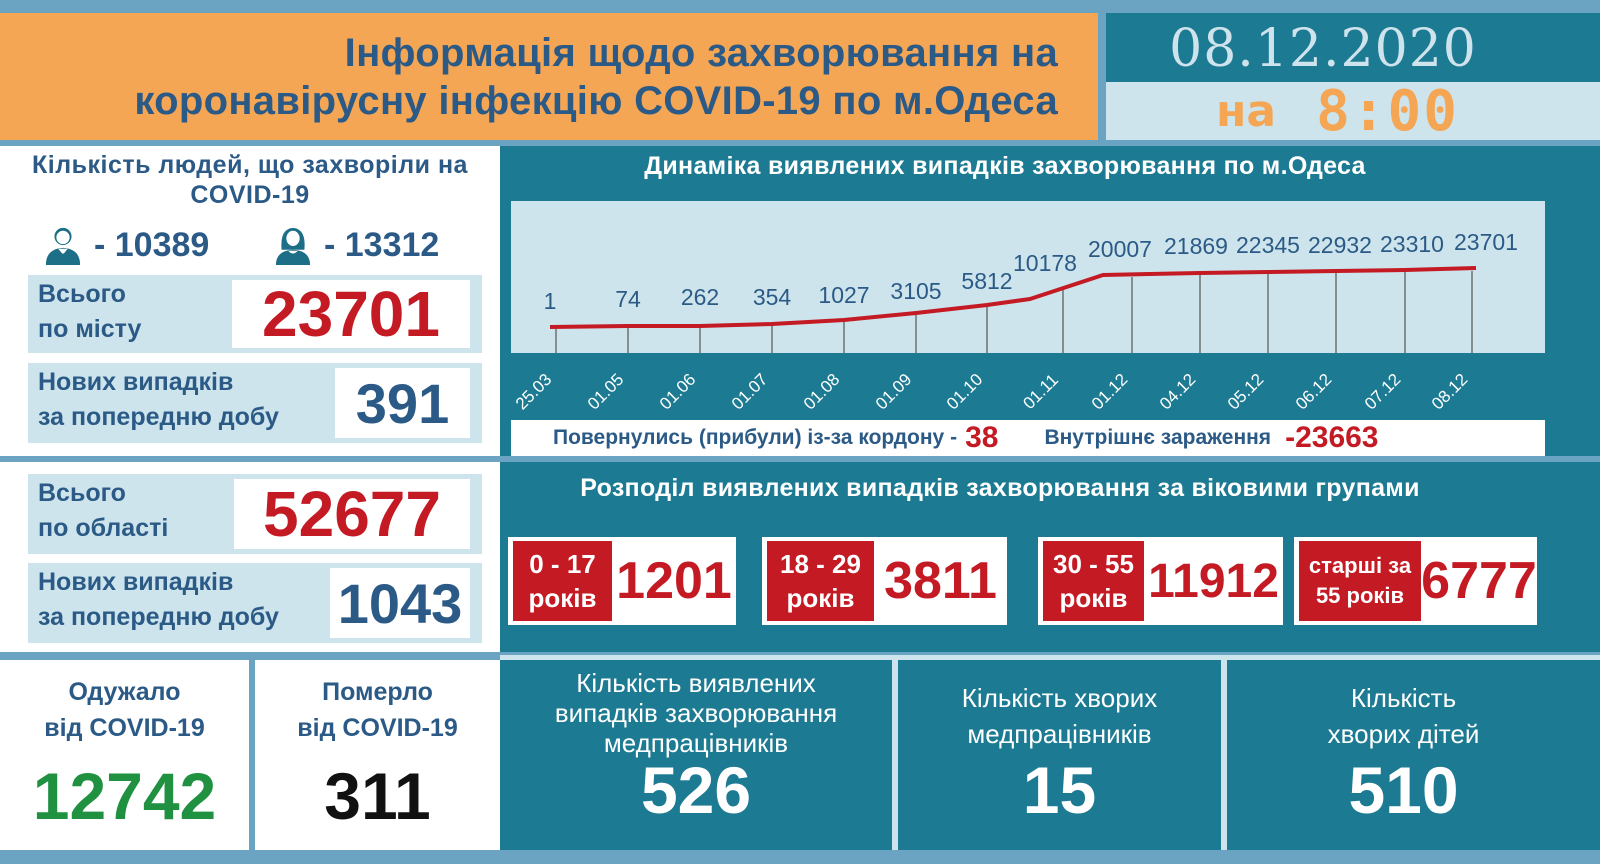  Describe the element at coordinates (89, 312) in the screenshot. I see `city-total-label: Всього по місту` at that location.